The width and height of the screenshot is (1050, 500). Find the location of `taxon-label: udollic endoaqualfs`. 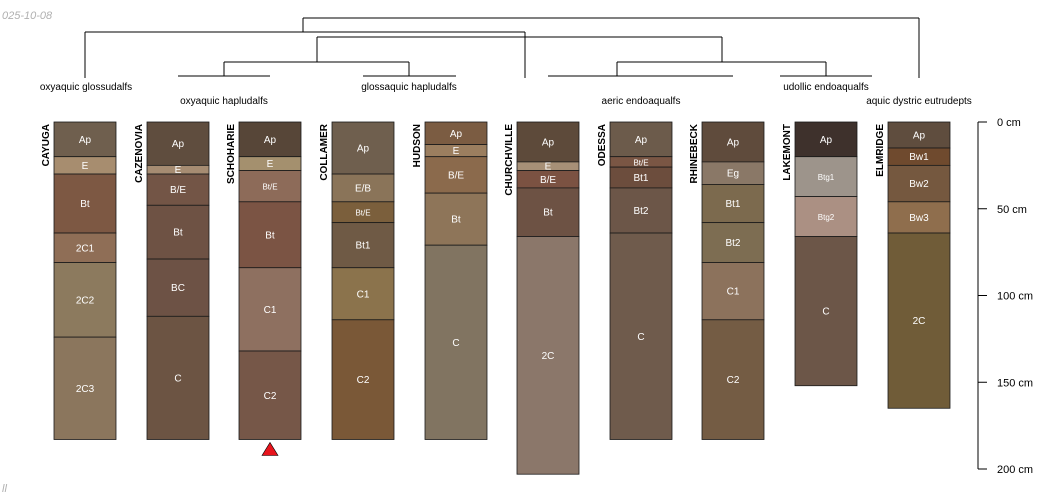

taxon-label: udollic endoaqualfs is located at coordinates (826, 87).